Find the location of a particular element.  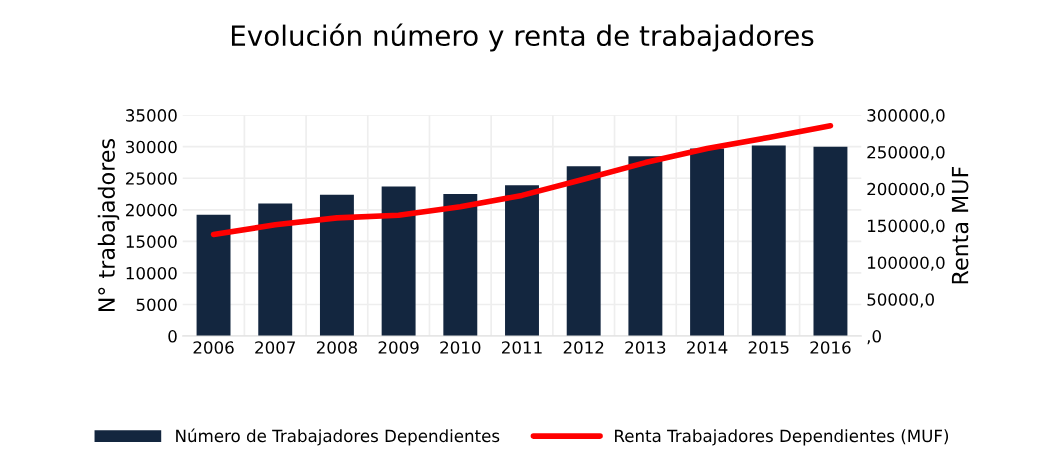

y-tick-label: 10000 is located at coordinates (151, 273).